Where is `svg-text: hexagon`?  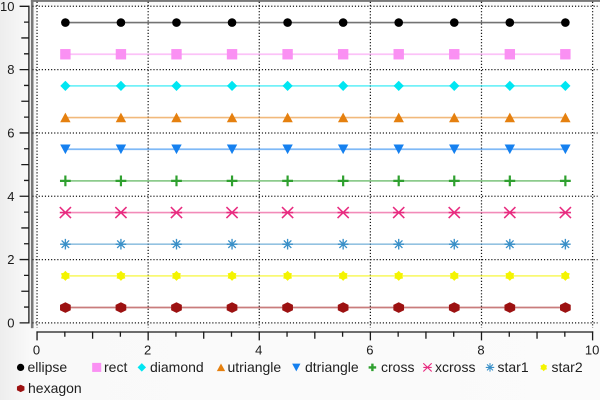 svg-text: hexagon is located at coordinates (55, 388).